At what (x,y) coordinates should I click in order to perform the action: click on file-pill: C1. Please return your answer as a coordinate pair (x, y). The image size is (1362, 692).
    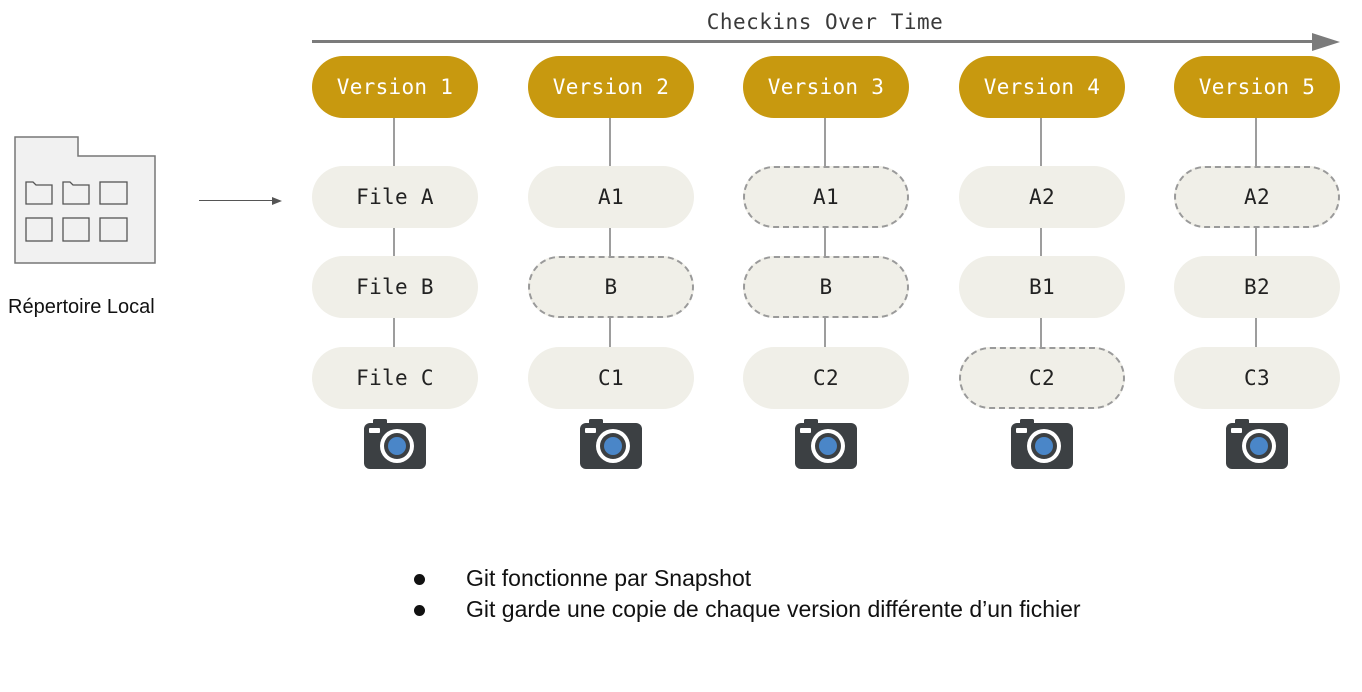
    Looking at the image, I should click on (611, 378).